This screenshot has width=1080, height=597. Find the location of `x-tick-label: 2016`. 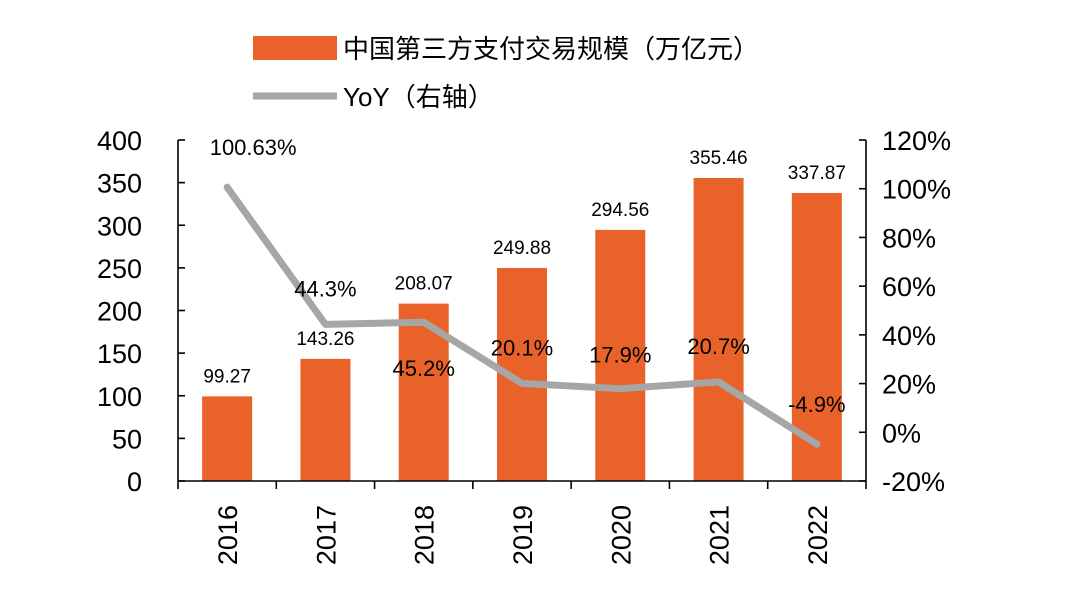

x-tick-label: 2016 is located at coordinates (228, 535).